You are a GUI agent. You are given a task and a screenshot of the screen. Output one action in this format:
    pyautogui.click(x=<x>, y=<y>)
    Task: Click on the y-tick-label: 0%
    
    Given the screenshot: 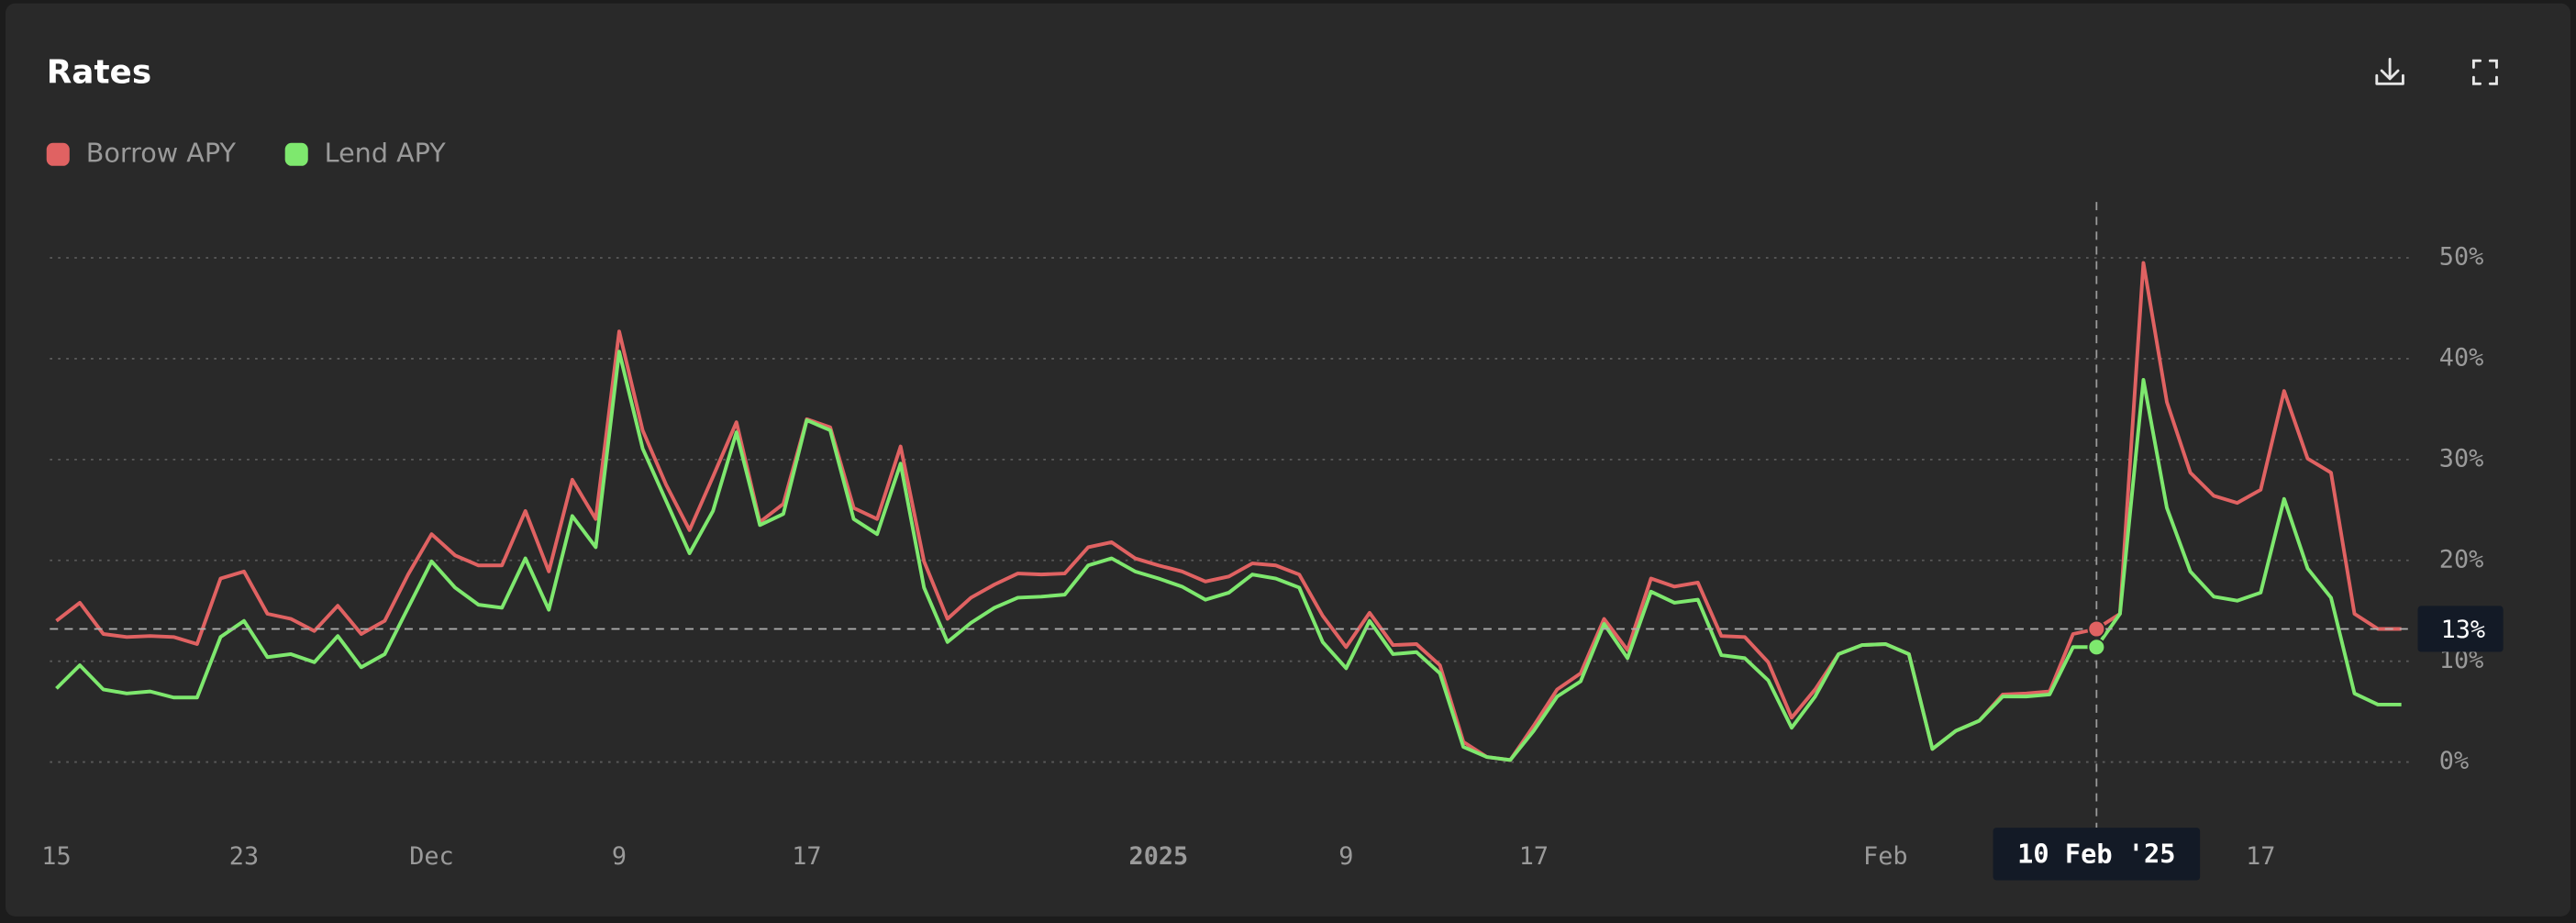 What is the action you would take?
    pyautogui.click(x=2454, y=761)
    